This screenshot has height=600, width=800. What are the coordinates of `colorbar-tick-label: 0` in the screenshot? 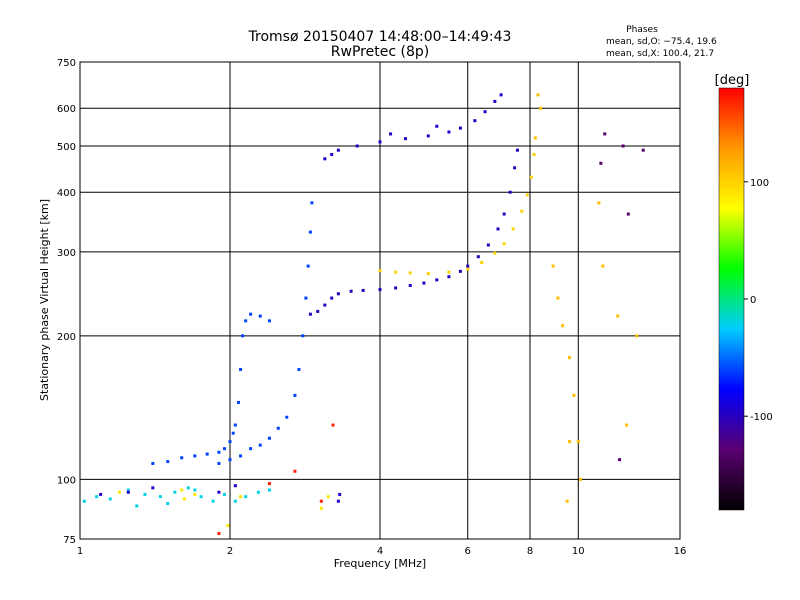 It's located at (753, 300).